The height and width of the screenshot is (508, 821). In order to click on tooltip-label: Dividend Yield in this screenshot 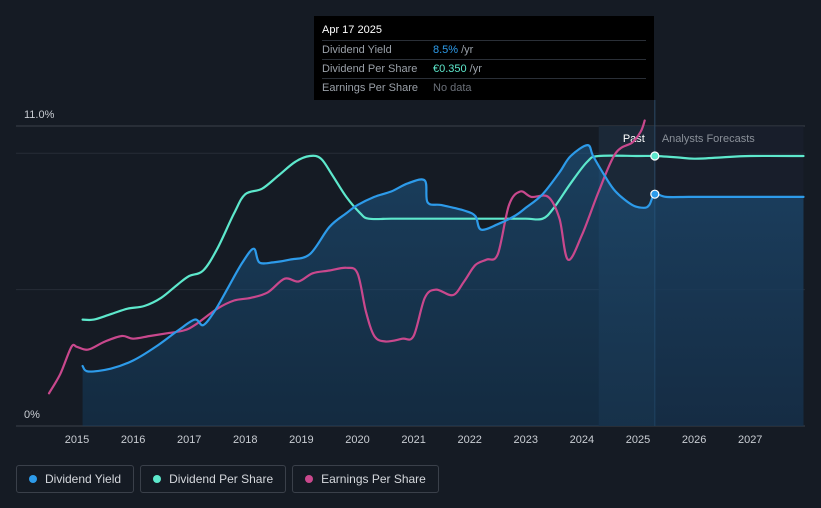, I will do `click(357, 50)`.